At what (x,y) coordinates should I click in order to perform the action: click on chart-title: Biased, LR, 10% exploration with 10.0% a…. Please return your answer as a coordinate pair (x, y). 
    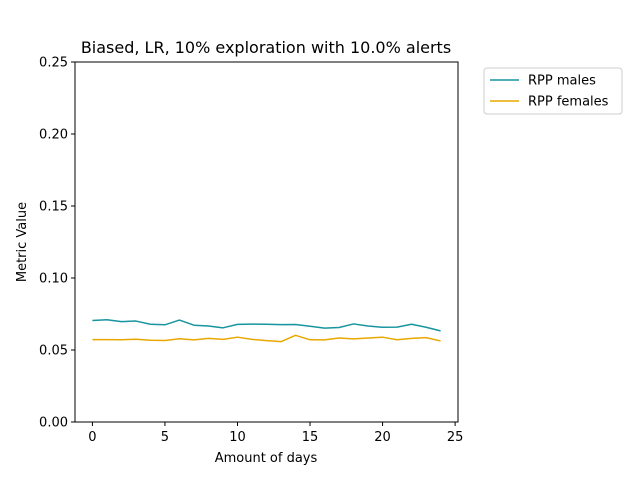
    Looking at the image, I should click on (266, 47).